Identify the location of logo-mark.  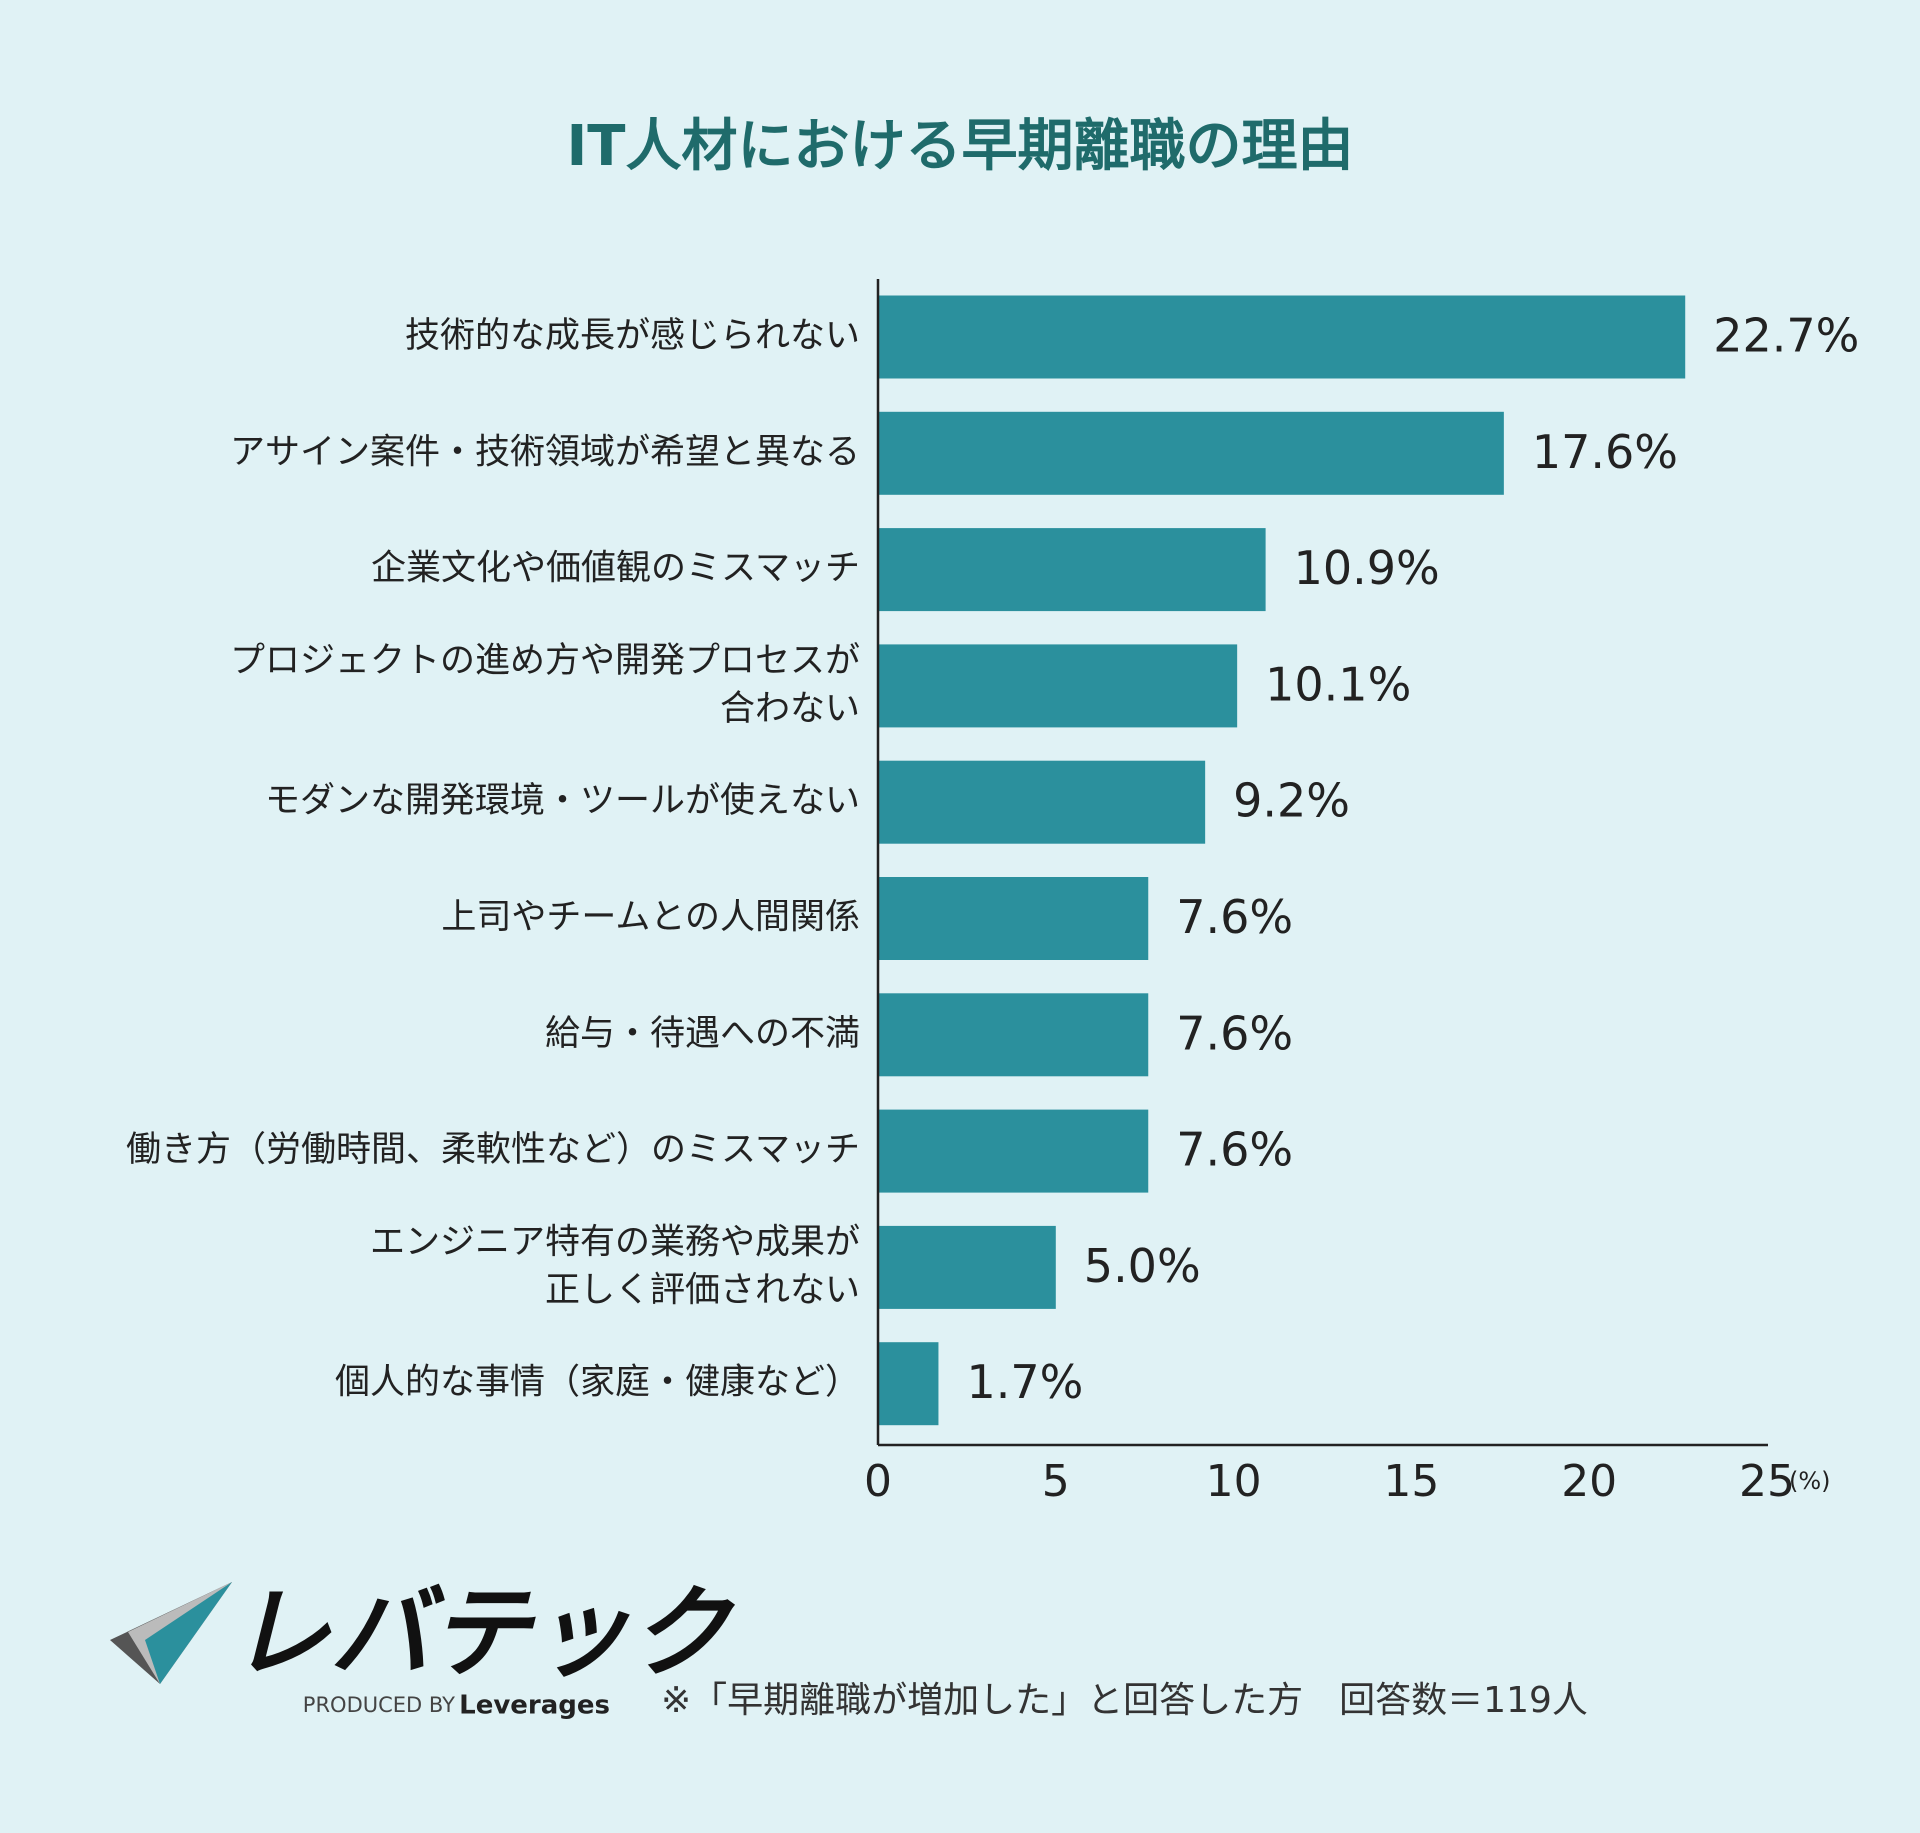
(188, 1633).